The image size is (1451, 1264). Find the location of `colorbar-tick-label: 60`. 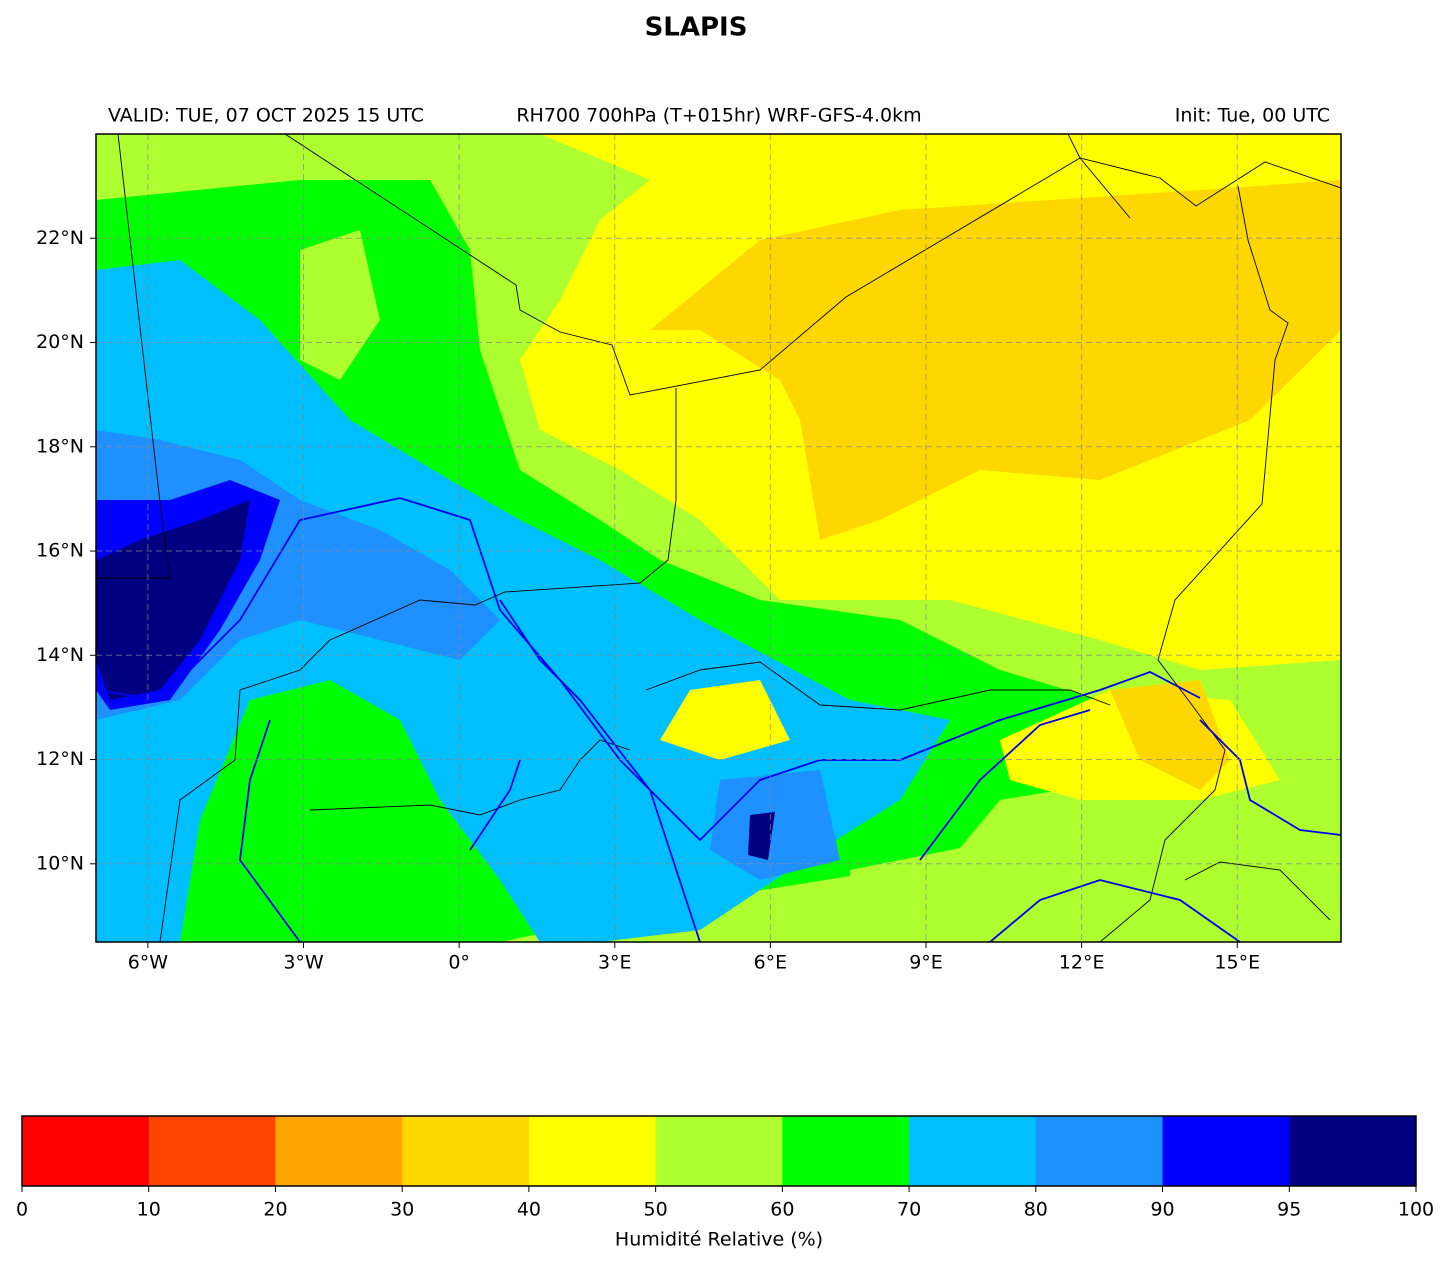

colorbar-tick-label: 60 is located at coordinates (782, 1210).